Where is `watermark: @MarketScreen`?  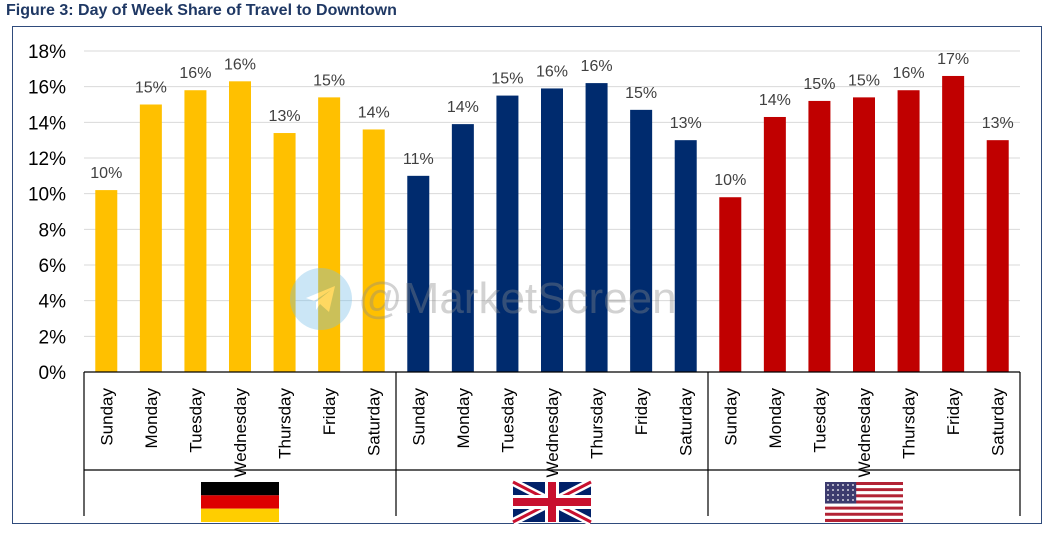
watermark: @MarketScreen is located at coordinates (483, 299).